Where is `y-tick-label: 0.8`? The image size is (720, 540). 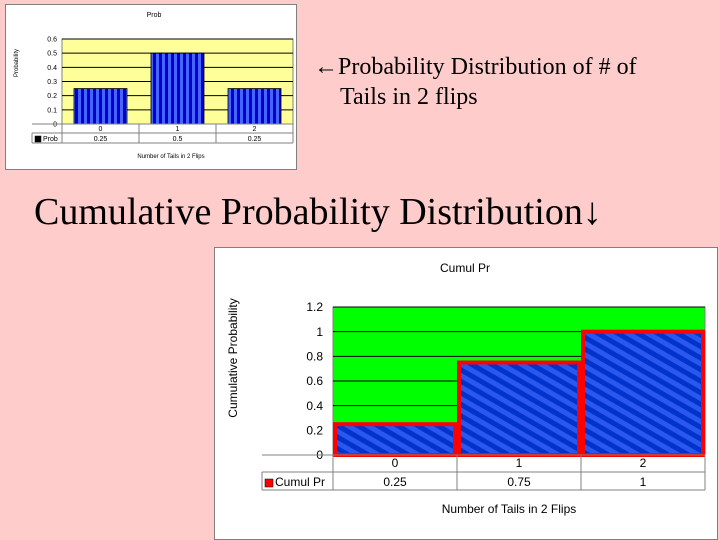
y-tick-label: 0.8 is located at coordinates (314, 357).